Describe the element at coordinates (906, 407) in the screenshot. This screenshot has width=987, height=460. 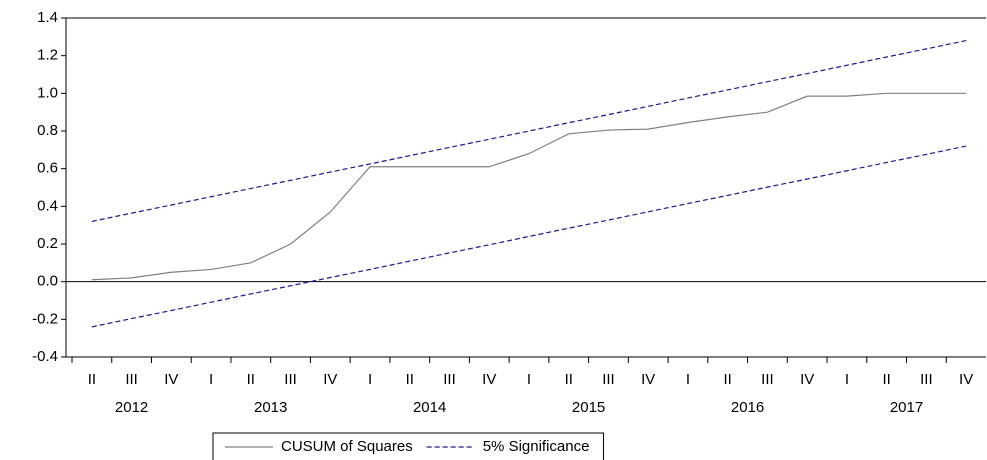
I see `year-label: 2017` at that location.